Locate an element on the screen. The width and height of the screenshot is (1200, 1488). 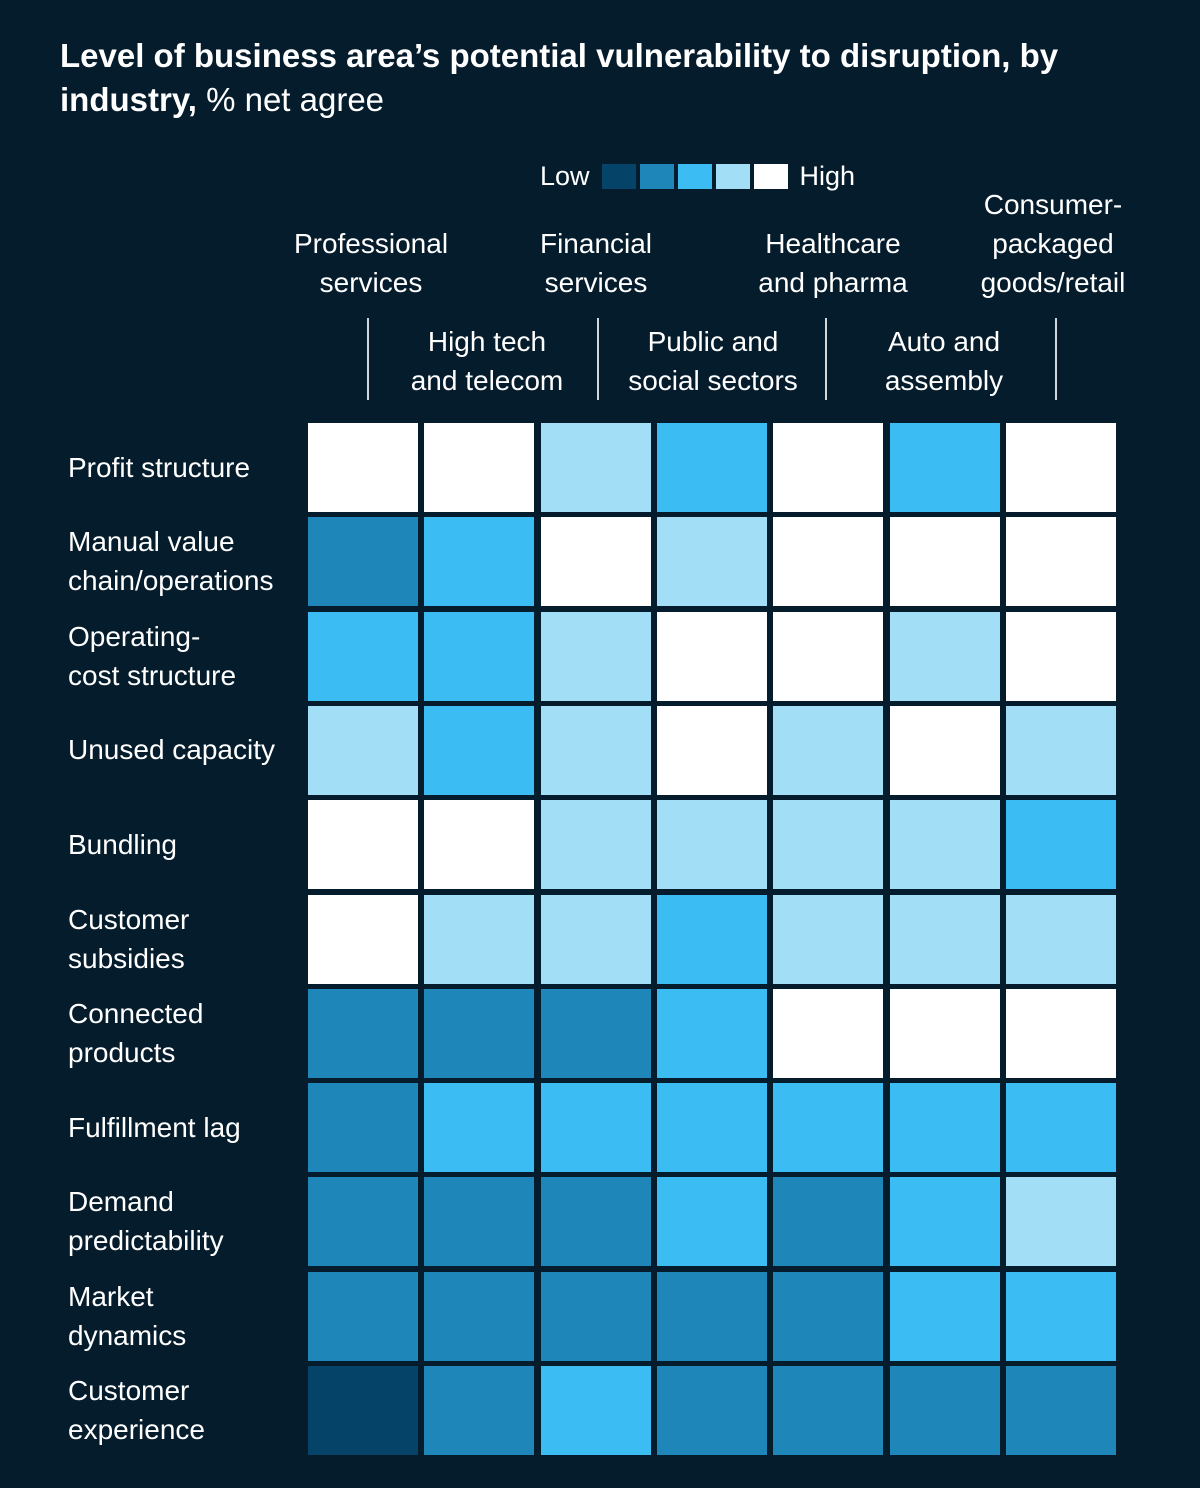
row-label-line: dynamics is located at coordinates (127, 1335).